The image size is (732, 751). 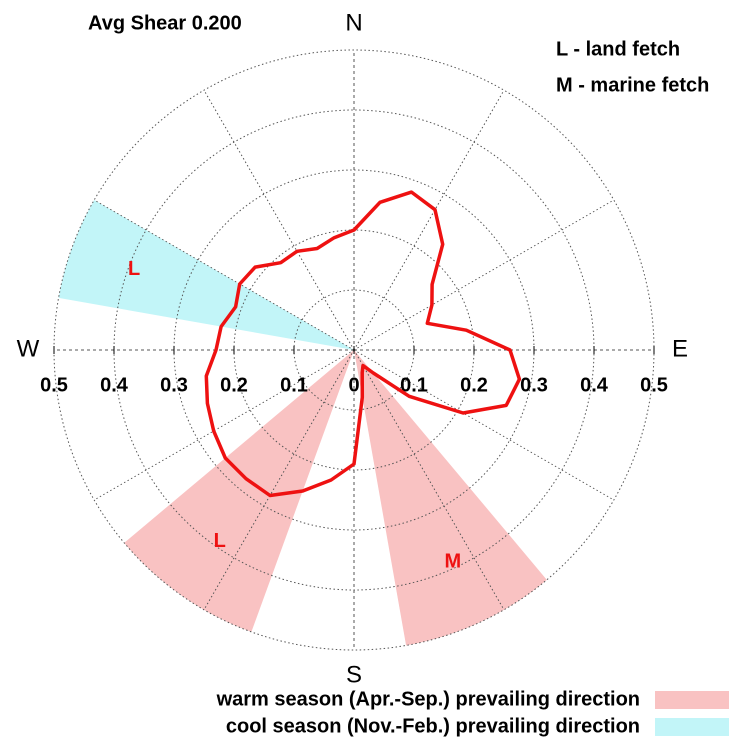 What do you see at coordinates (354, 674) in the screenshot?
I see `direction-label: S` at bounding box center [354, 674].